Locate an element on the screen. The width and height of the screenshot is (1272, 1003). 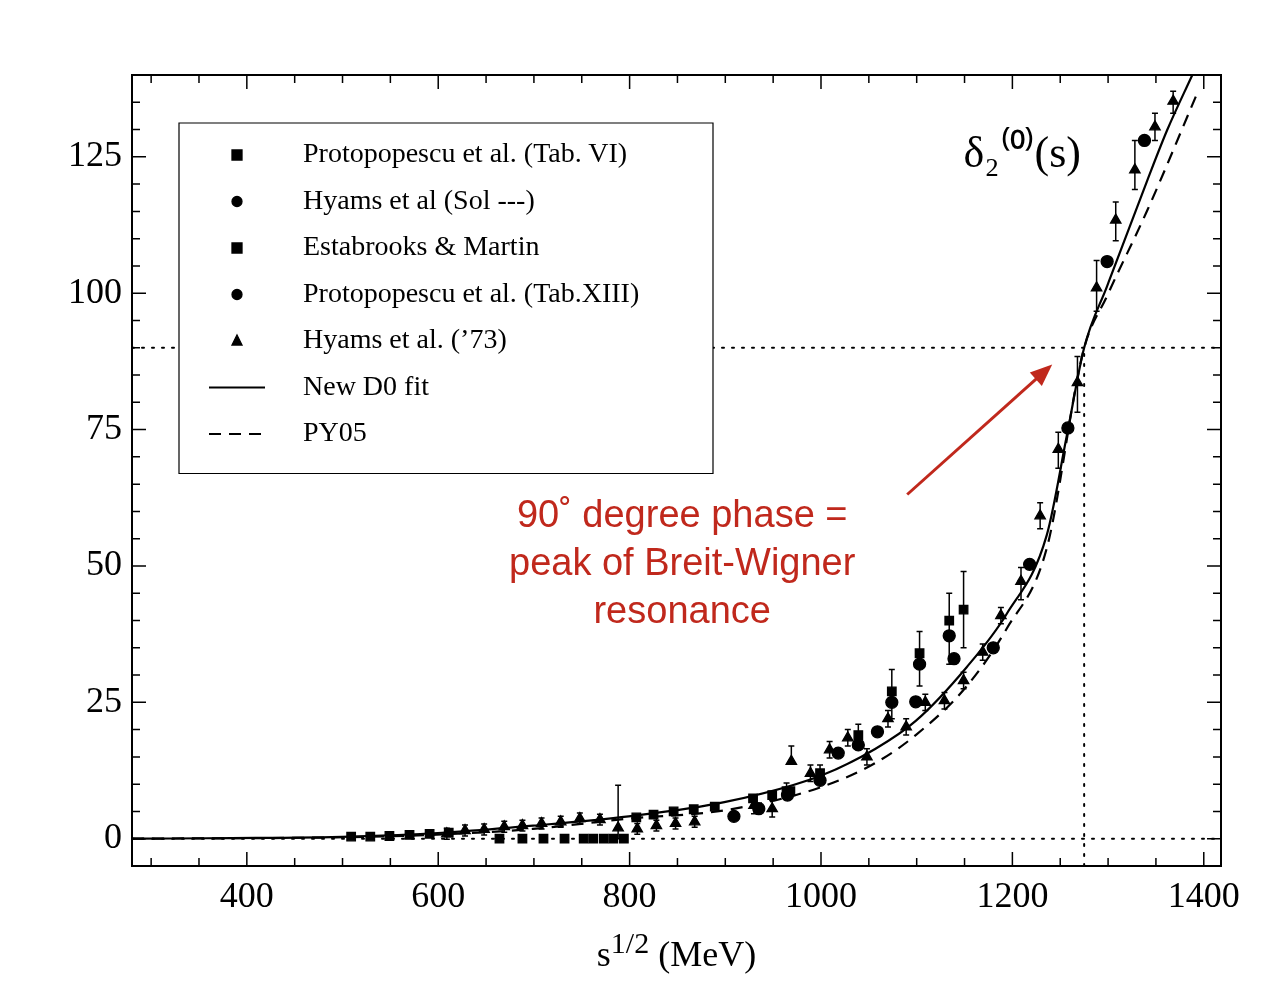
y-tick-label: 50 is located at coordinates (104, 563).